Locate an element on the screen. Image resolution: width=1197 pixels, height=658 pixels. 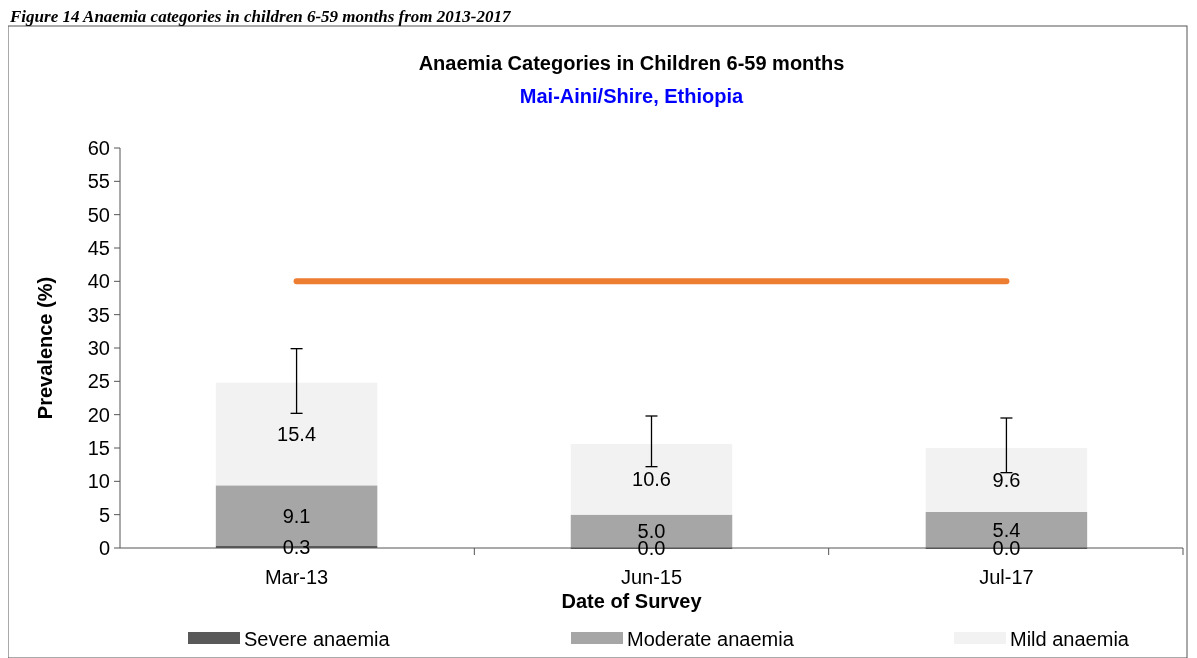
y-tick-label: 30 is located at coordinates (98, 348).